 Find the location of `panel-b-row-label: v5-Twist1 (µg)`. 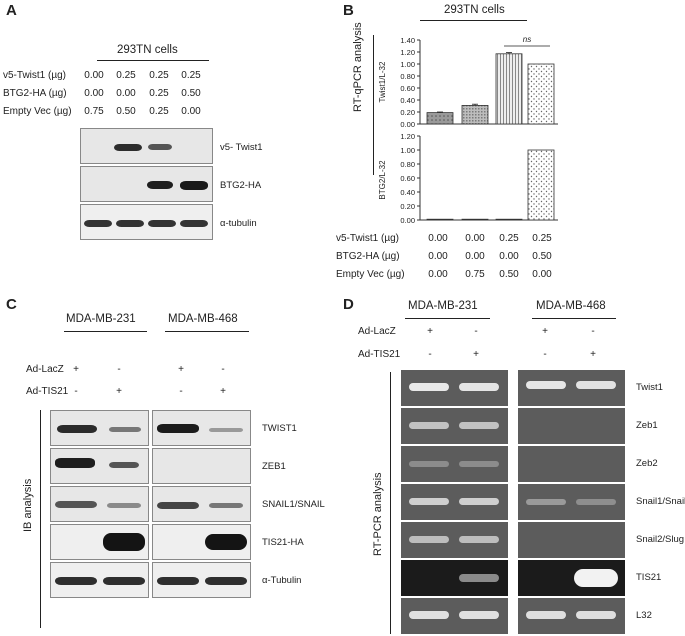

panel-b-row-label: v5-Twist1 (µg) is located at coordinates (367, 238).